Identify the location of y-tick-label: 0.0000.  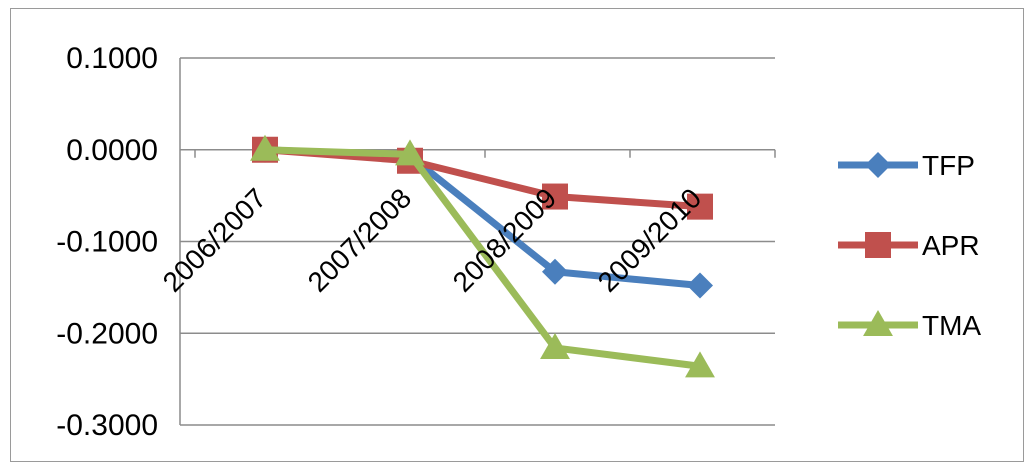
(112, 150).